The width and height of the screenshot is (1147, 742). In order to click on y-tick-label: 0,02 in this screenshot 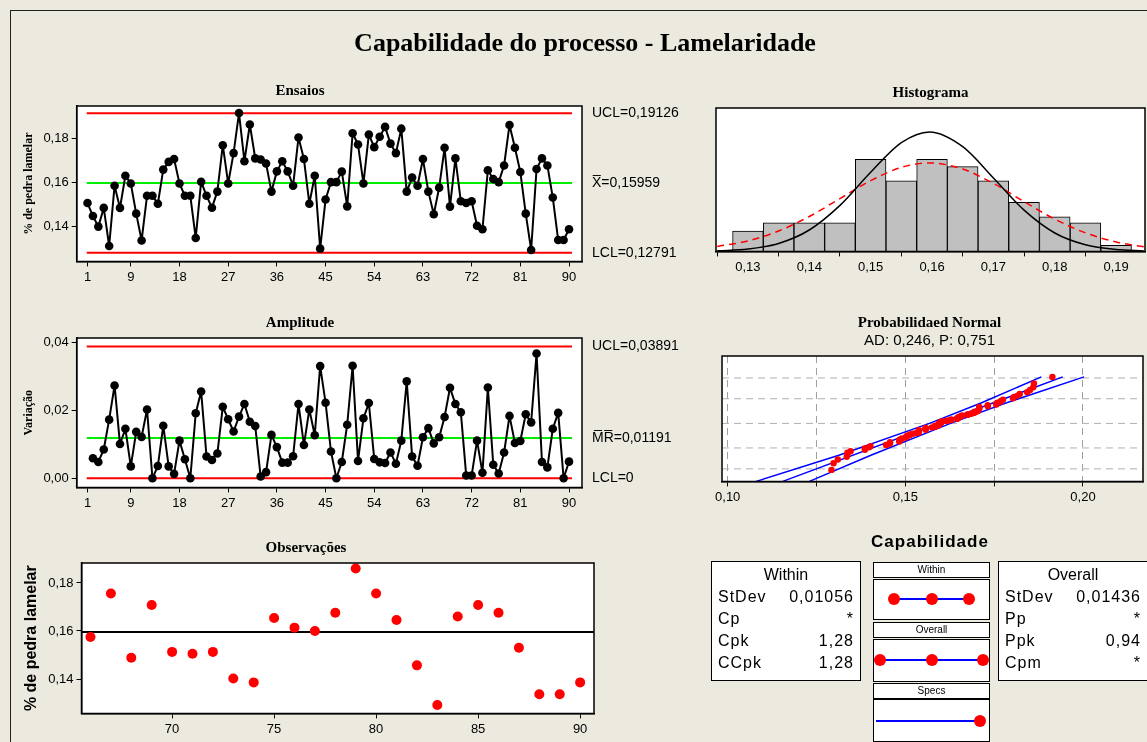, I will do `click(56, 410)`.